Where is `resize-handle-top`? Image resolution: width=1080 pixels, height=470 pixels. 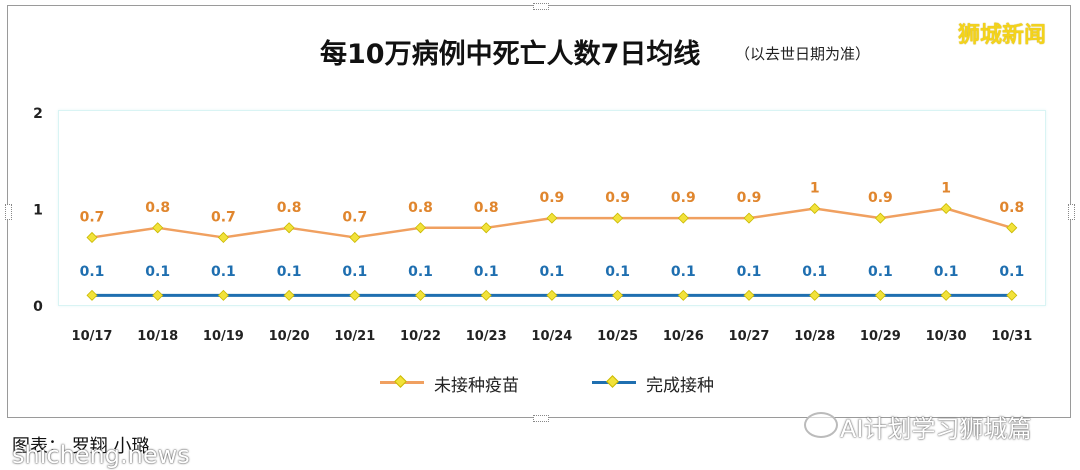 resize-handle-top is located at coordinates (541, 6).